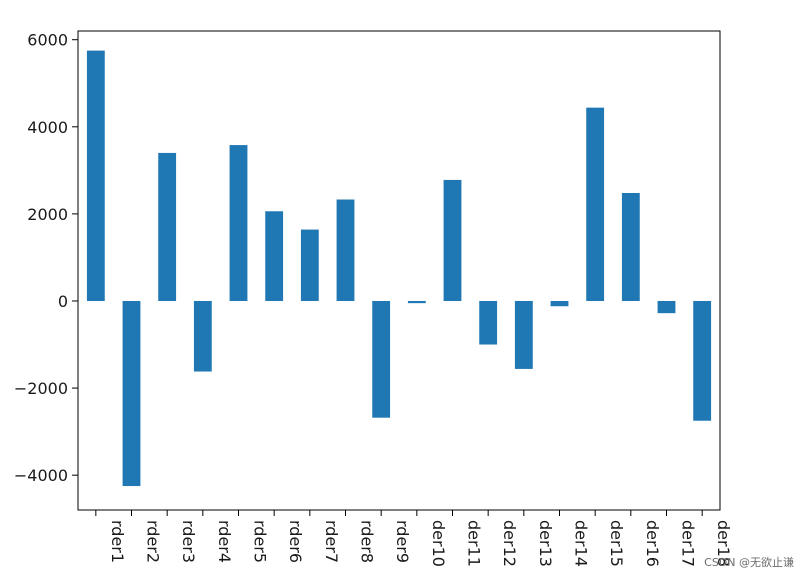 This screenshot has height=574, width=800. Describe the element at coordinates (167, 226) in the screenshot. I see `bar-rder3` at that location.